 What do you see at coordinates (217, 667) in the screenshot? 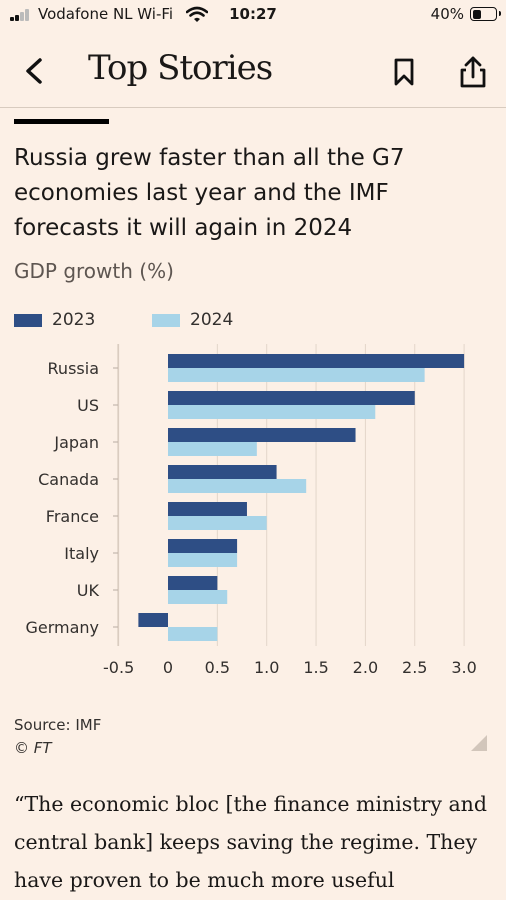
I see `x-tick-label: 0.5` at bounding box center [217, 667].